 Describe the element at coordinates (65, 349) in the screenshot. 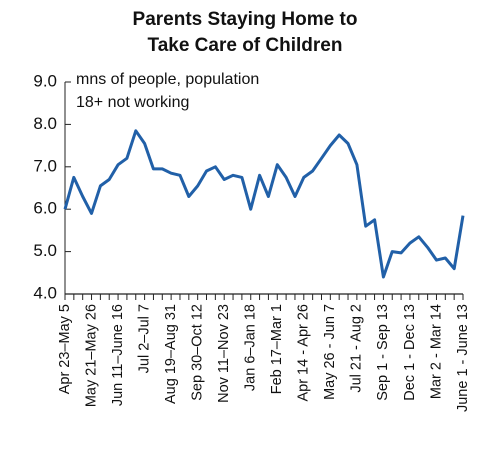

I see `x-tick-label: Apr 23–May 5` at that location.